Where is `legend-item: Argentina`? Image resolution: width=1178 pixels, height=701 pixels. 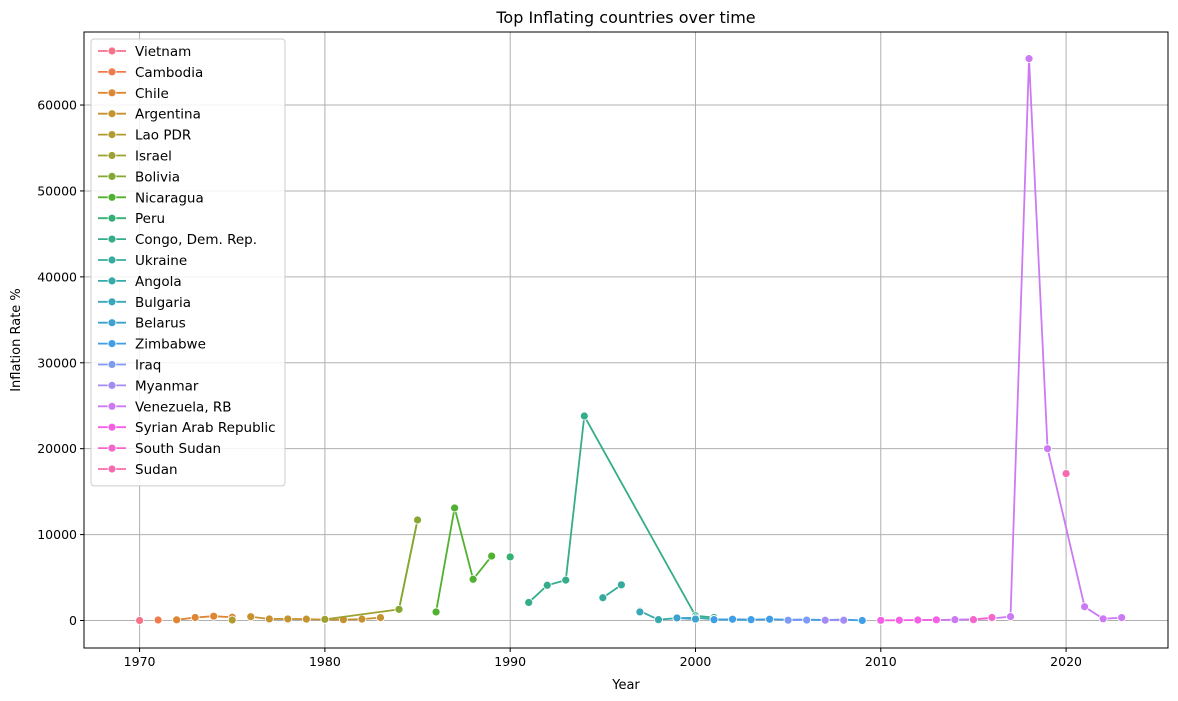
legend-item: Argentina is located at coordinates (149, 115).